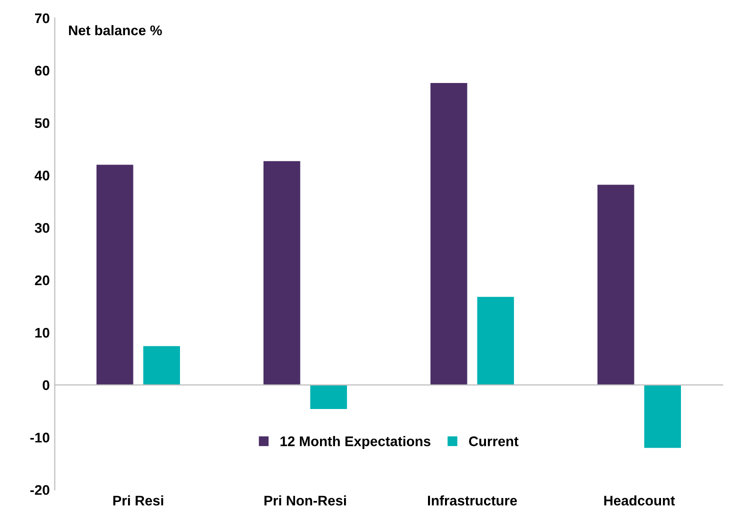 The image size is (730, 515). What do you see at coordinates (138, 500) in the screenshot?
I see `x-tick-label: Pri Resi` at bounding box center [138, 500].